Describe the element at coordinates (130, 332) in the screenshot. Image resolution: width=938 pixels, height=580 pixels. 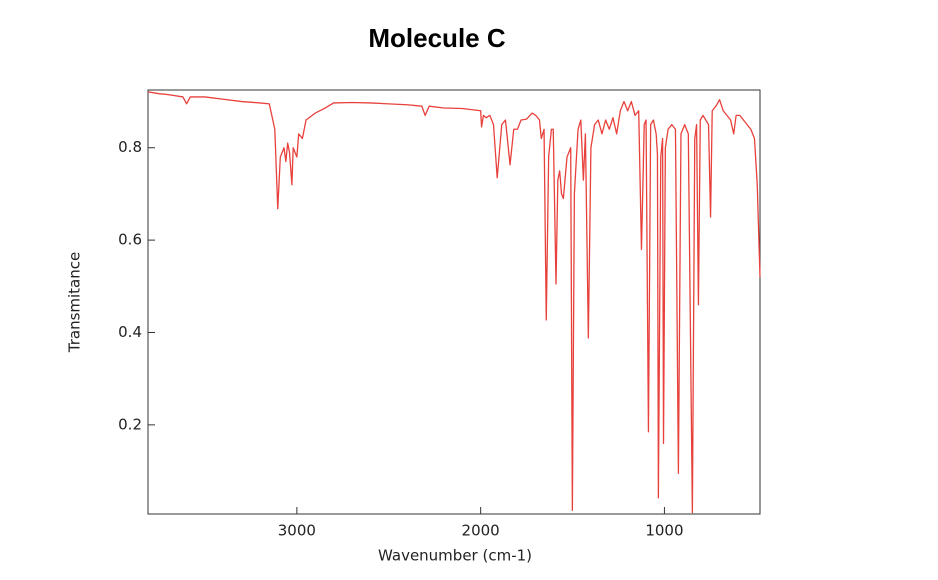
I see `y-tick-label: 0.4` at that location.